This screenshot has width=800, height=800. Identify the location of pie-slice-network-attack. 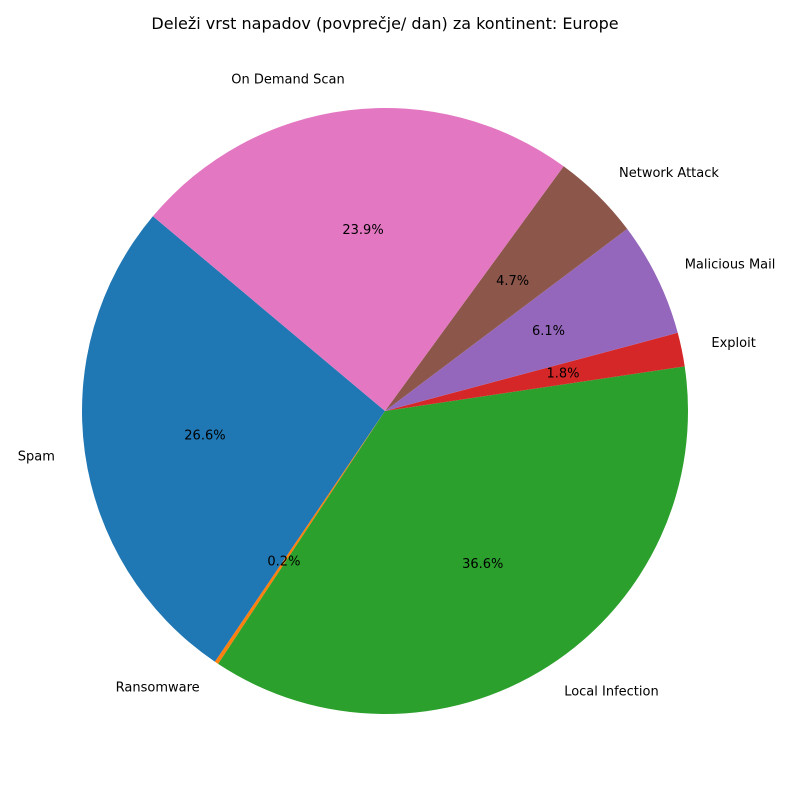
(506, 288).